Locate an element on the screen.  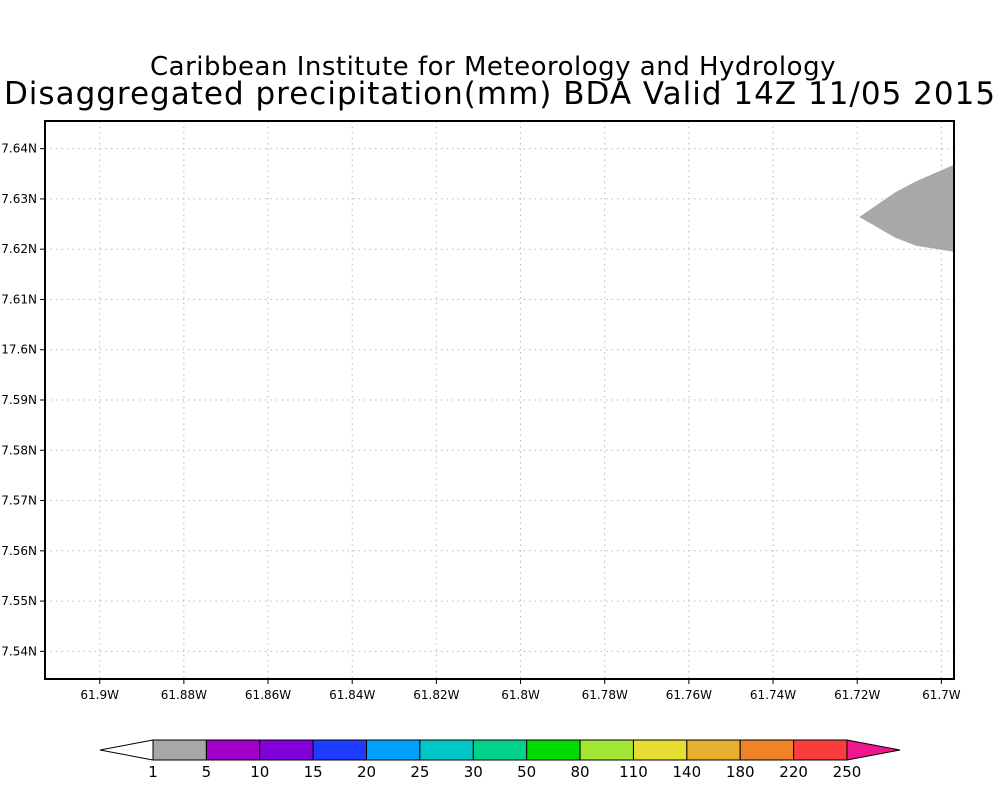
colorbar-label: 20 is located at coordinates (366, 772).